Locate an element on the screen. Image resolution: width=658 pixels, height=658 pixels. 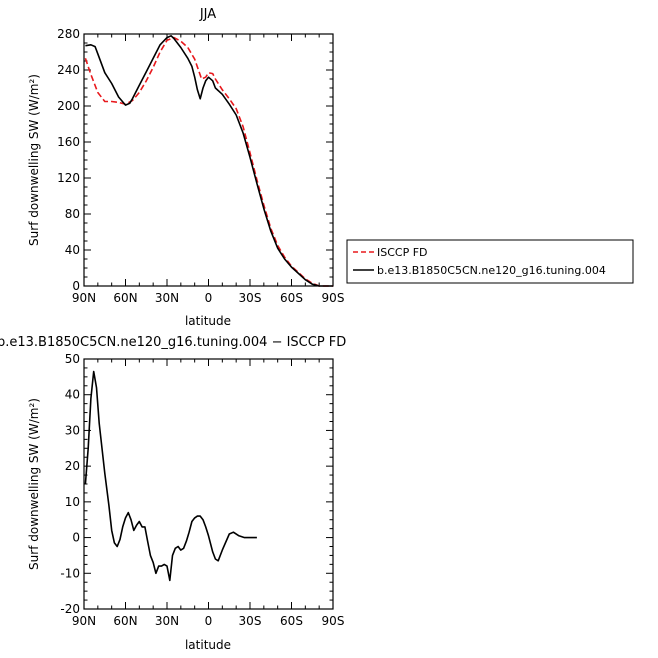
top-xtick-label: 90S is located at coordinates (333, 298).